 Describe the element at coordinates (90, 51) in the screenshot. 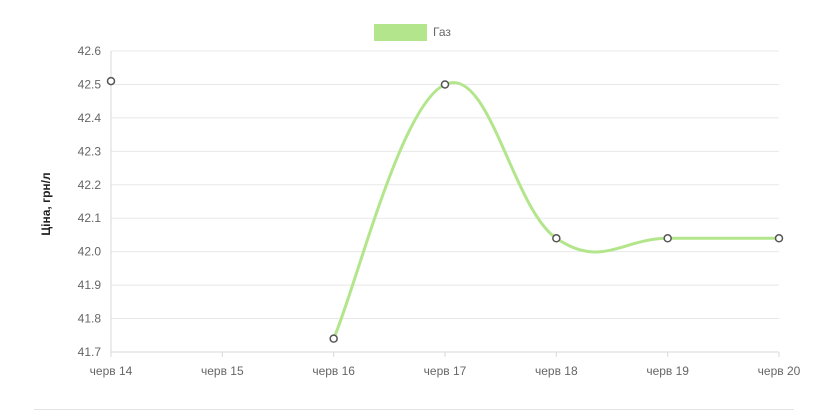

I see `y-tick-label: 42.6` at that location.